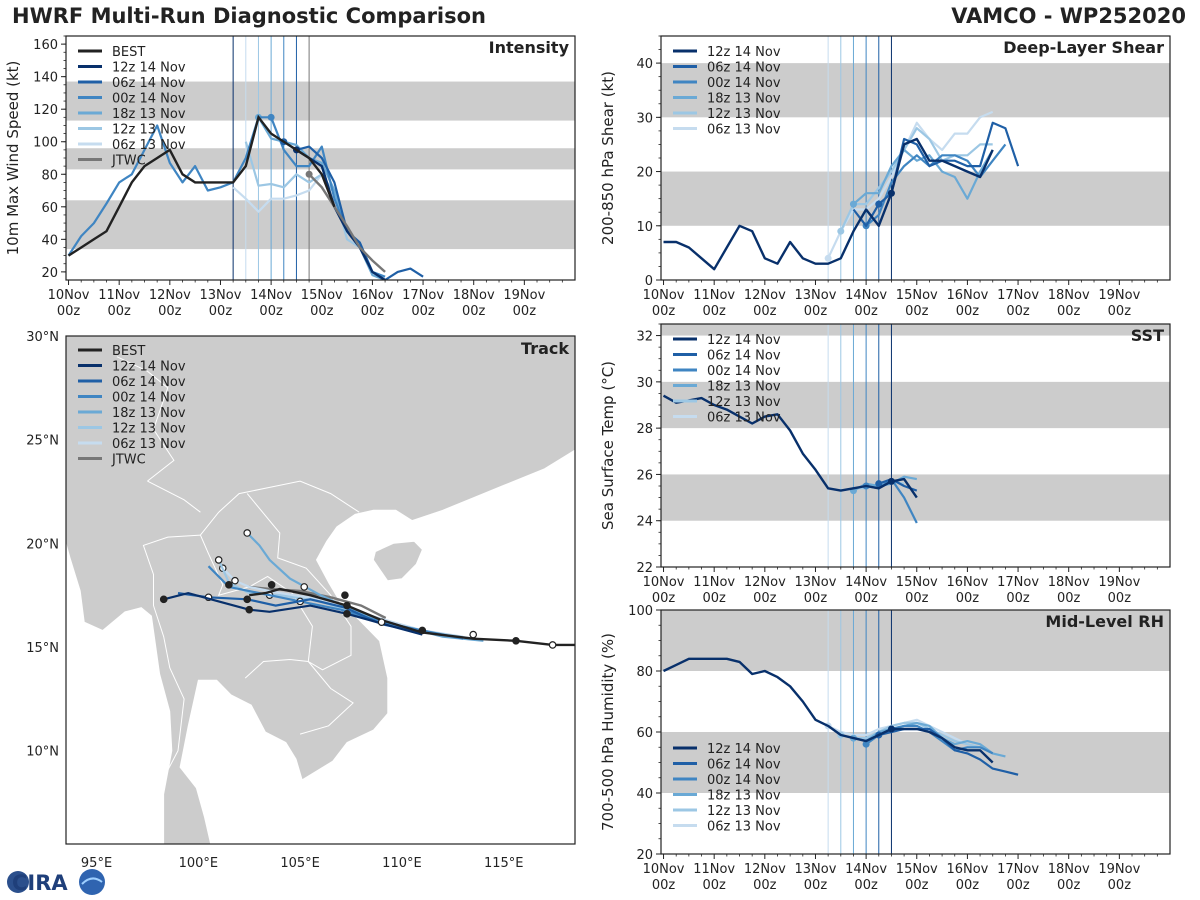 The width and height of the screenshot is (1200, 900). Describe the element at coordinates (18, 882) in the screenshot. I see `cira-logo-globe-icon` at that location.